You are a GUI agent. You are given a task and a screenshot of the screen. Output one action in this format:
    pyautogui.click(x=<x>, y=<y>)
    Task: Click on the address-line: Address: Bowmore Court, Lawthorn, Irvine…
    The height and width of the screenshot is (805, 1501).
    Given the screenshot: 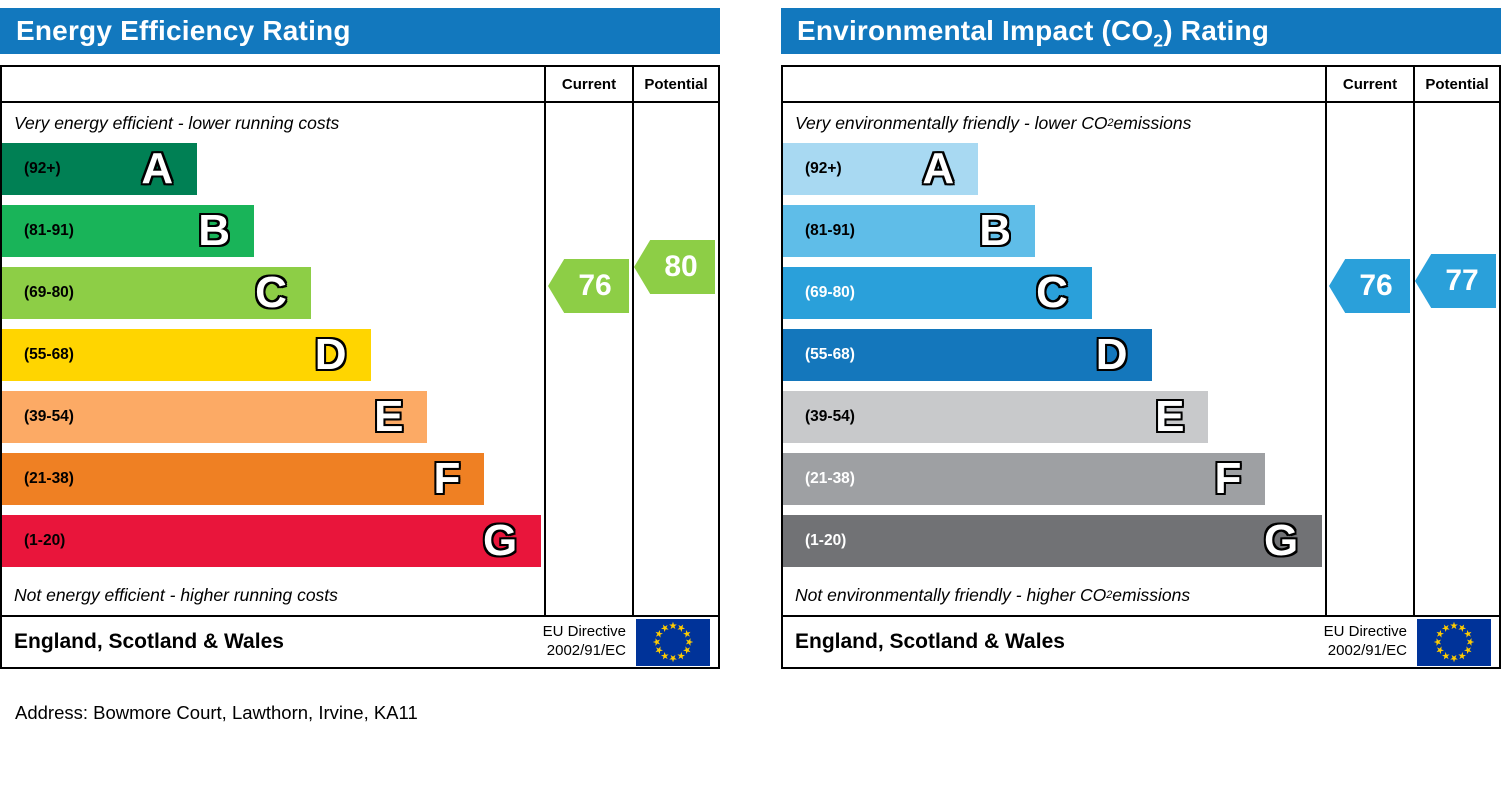 What is the action you would take?
    pyautogui.click(x=216, y=712)
    